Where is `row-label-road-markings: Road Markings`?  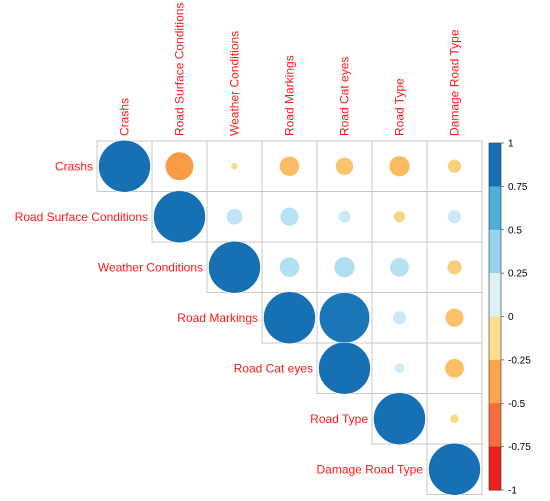
row-label-road-markings: Road Markings is located at coordinates (217, 318).